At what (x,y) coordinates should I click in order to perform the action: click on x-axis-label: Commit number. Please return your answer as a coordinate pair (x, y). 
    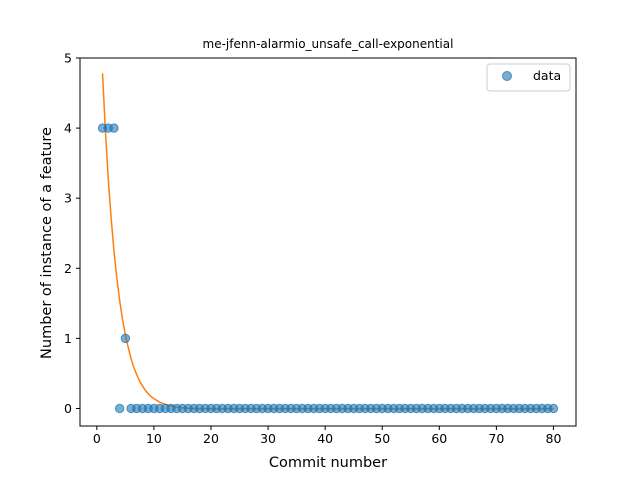
    Looking at the image, I should click on (328, 463).